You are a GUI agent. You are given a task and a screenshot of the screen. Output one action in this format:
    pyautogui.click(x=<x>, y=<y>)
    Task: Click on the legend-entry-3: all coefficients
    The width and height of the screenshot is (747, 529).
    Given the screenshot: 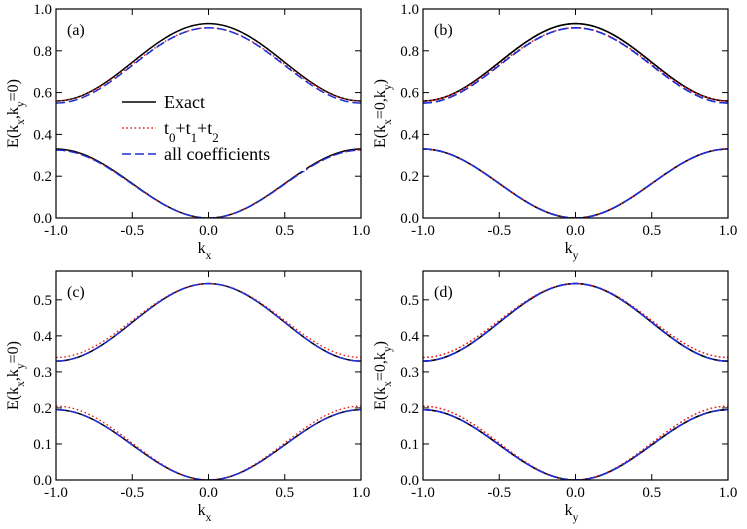 What is the action you would take?
    pyautogui.click(x=217, y=154)
    